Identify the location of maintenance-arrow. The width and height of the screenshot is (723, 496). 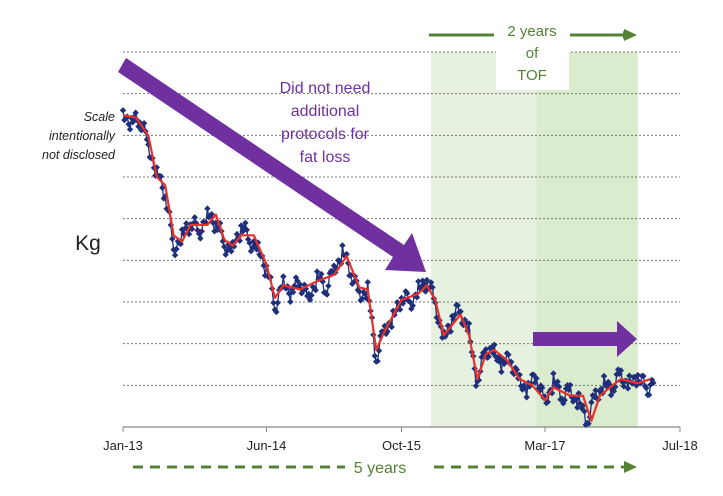
(585, 339).